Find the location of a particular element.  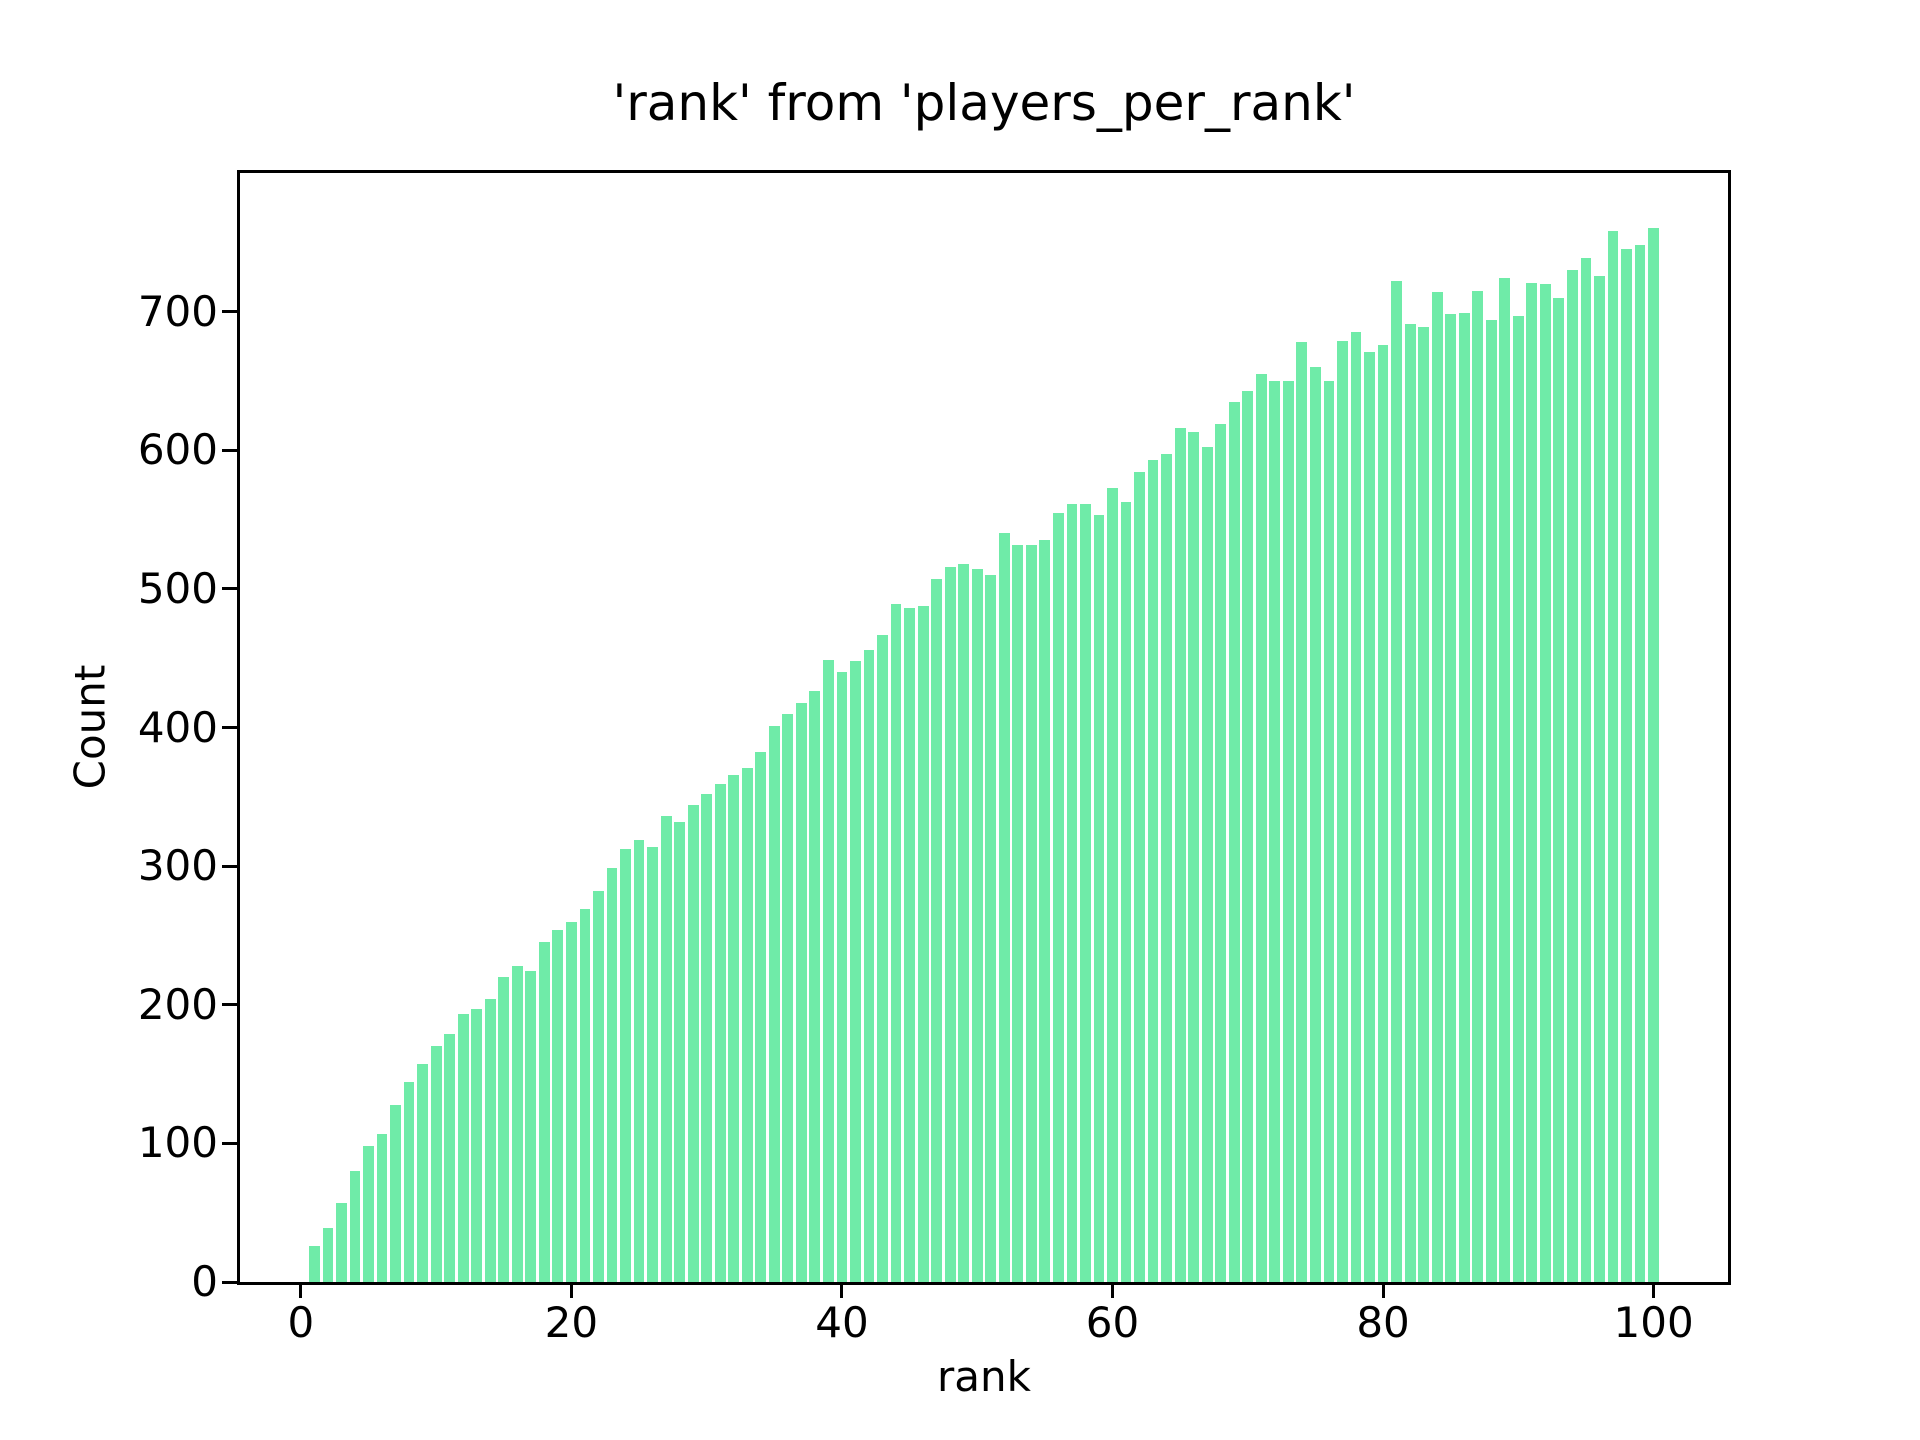

y-tick-label-300: 300 is located at coordinates (177, 866).